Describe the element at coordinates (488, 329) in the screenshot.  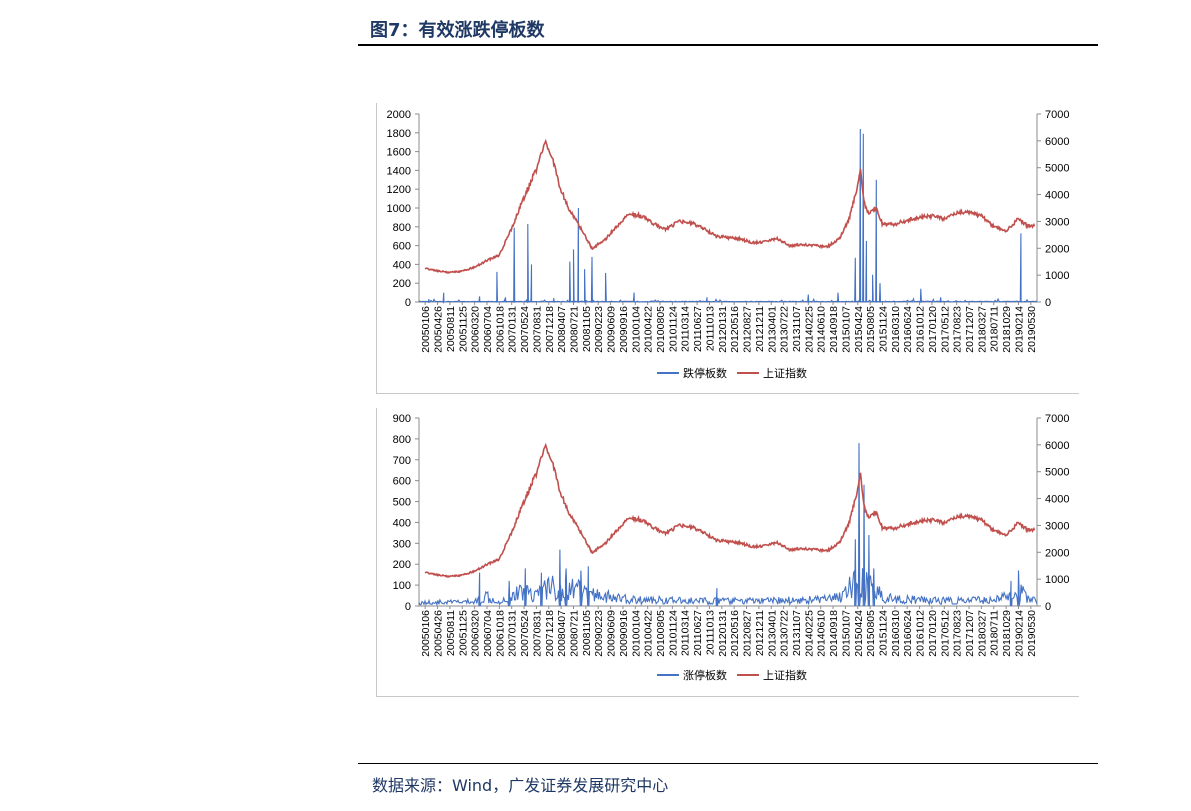
I see `limit-down-x-tick-label: 20060704` at that location.